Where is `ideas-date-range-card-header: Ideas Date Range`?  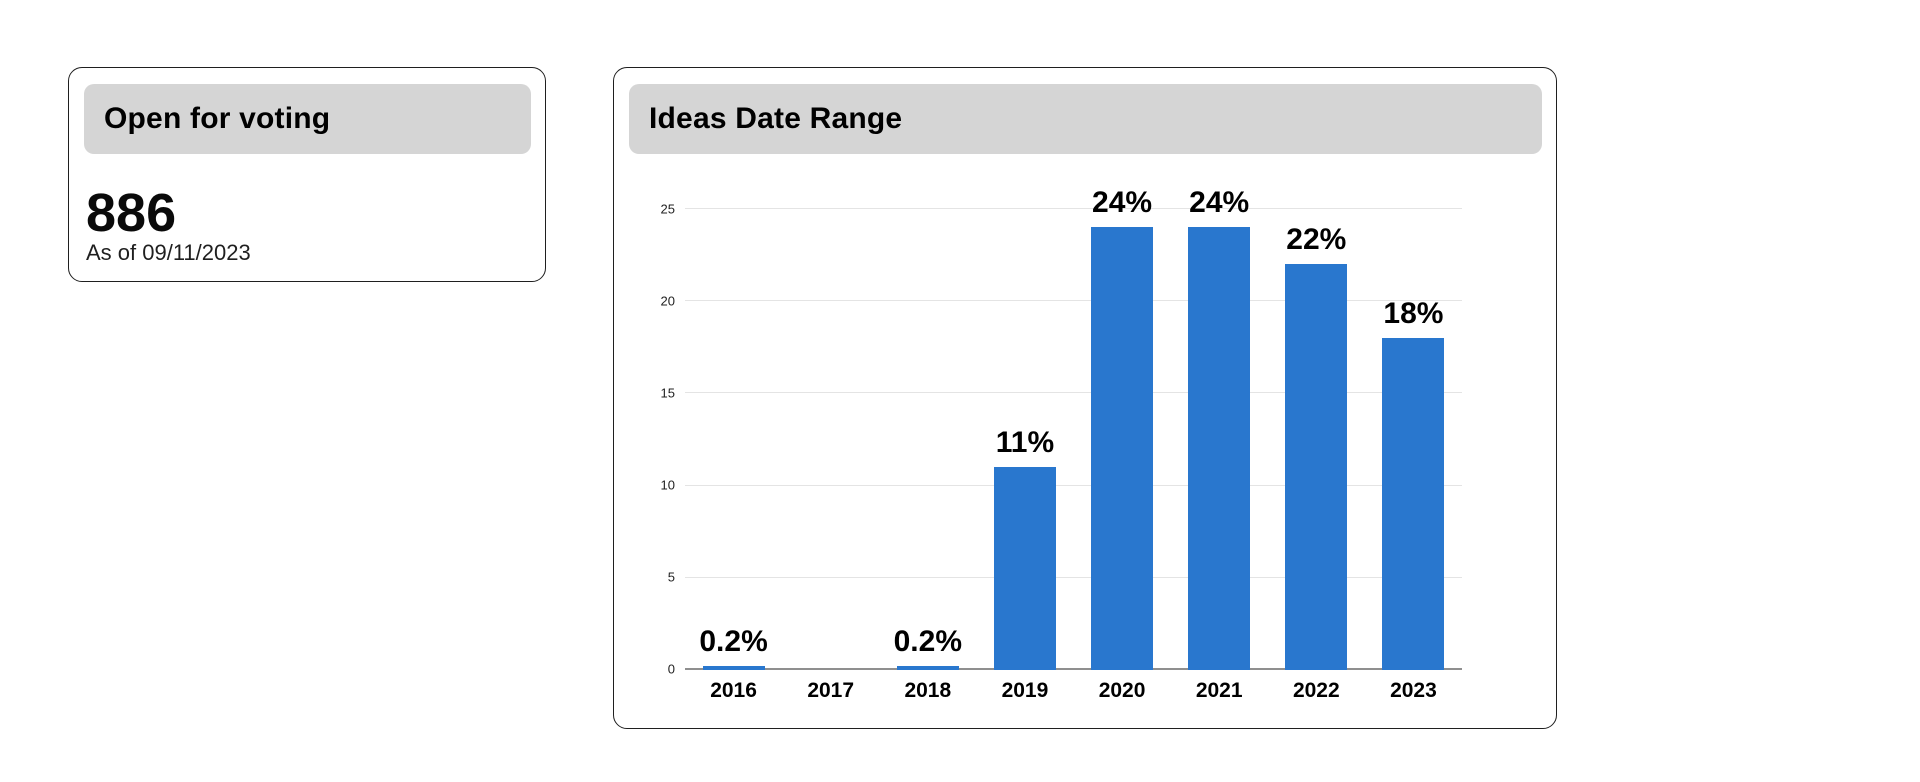 ideas-date-range-card-header: Ideas Date Range is located at coordinates (1085, 119).